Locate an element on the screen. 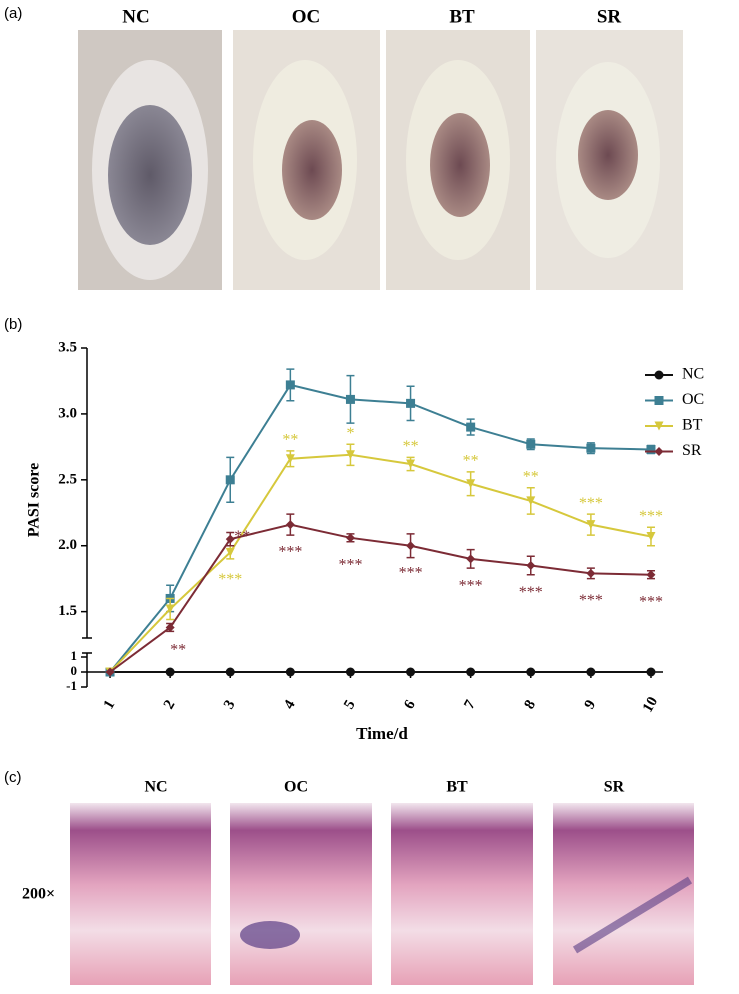 The image size is (739, 994). x-tick-label: 9 is located at coordinates (591, 704).